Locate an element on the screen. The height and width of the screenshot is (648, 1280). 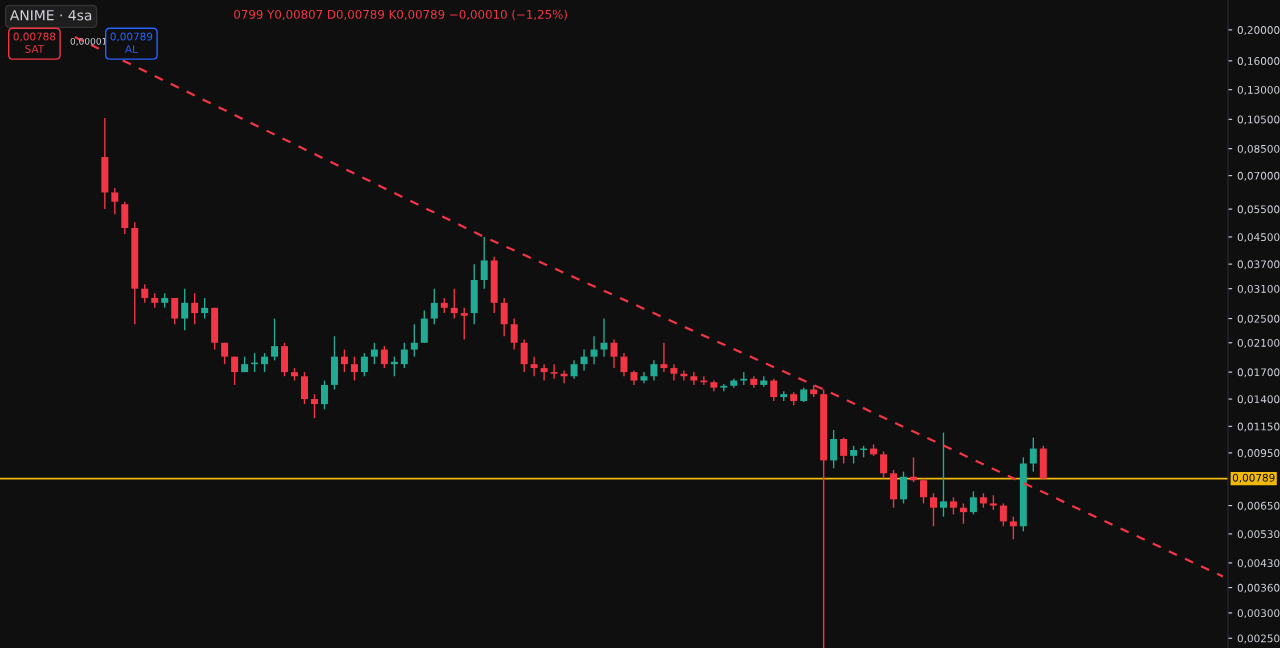
y-tick-label: 0,03700 is located at coordinates (1258, 265).